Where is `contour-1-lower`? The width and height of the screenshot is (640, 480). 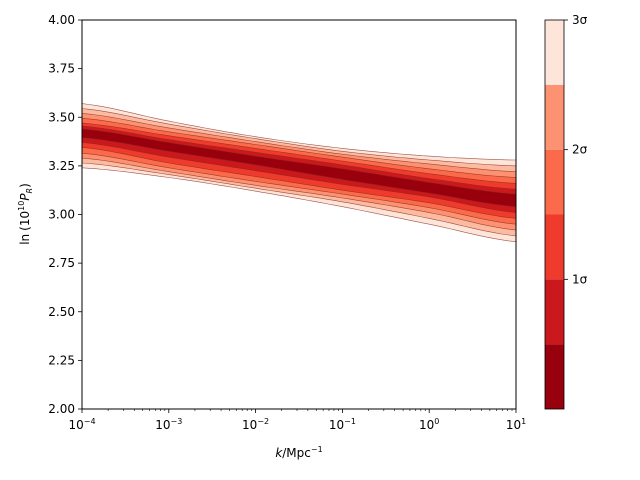
contour-1-lower is located at coordinates (299, 199).